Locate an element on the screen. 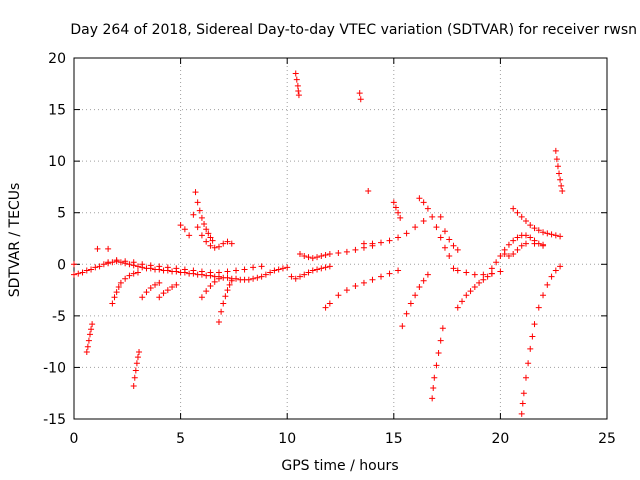 This screenshot has height=480, width=640. series-arc-rising-g is located at coordinates (225, 301).